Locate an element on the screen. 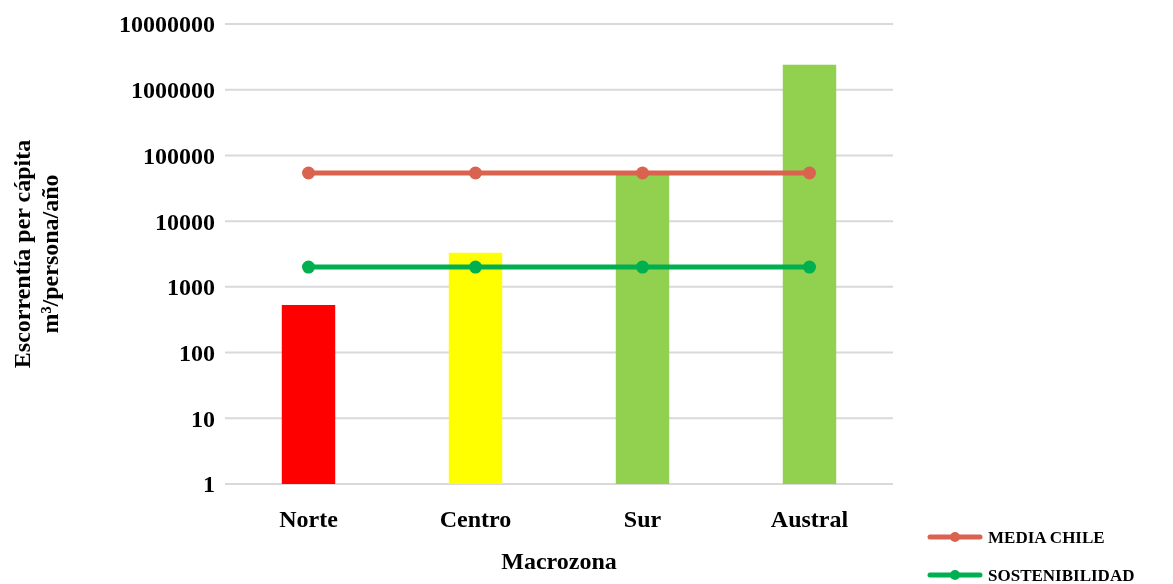  y-tick-label: 100000 is located at coordinates (179, 155).